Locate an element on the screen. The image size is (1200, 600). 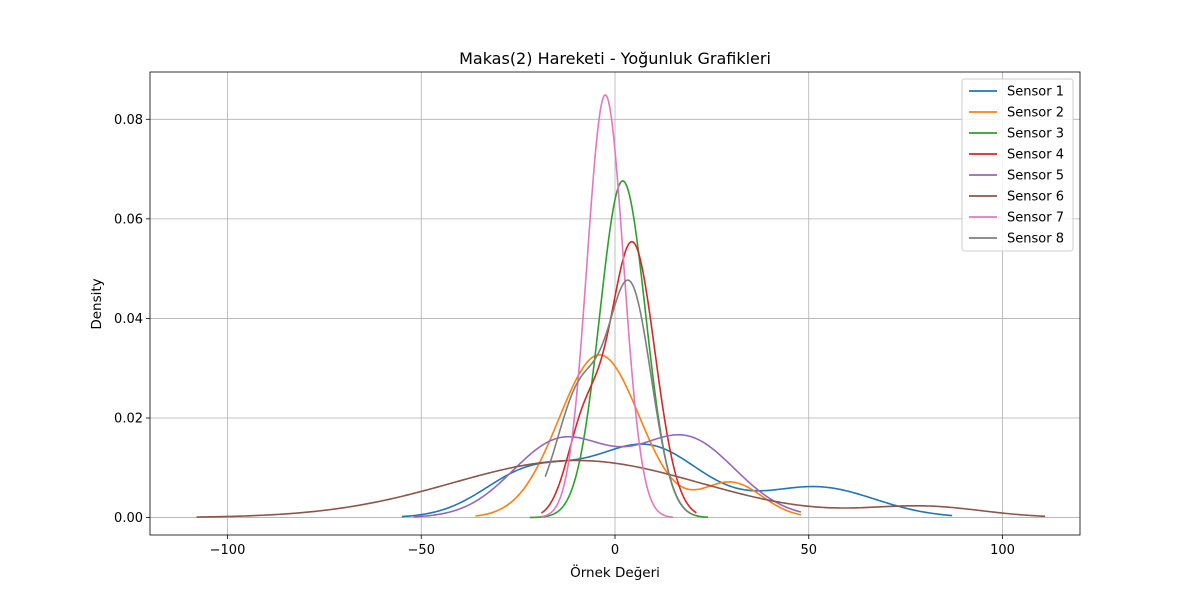
legend-entry: Sensor 5 is located at coordinates (1035, 176).